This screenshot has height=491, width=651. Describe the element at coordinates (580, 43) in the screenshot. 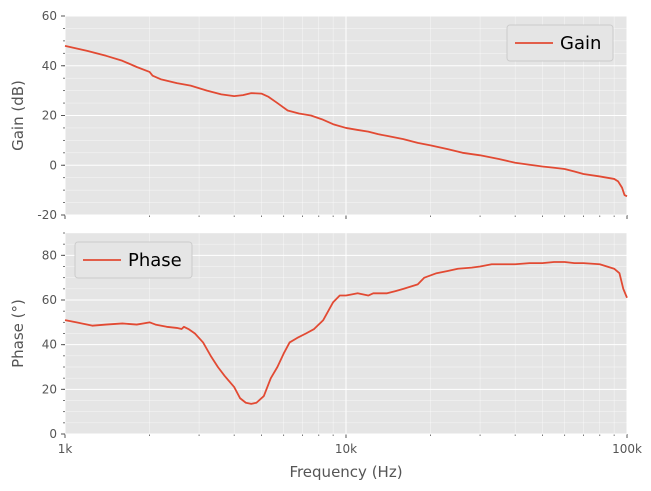

I see `legend-label: Gain` at that location.